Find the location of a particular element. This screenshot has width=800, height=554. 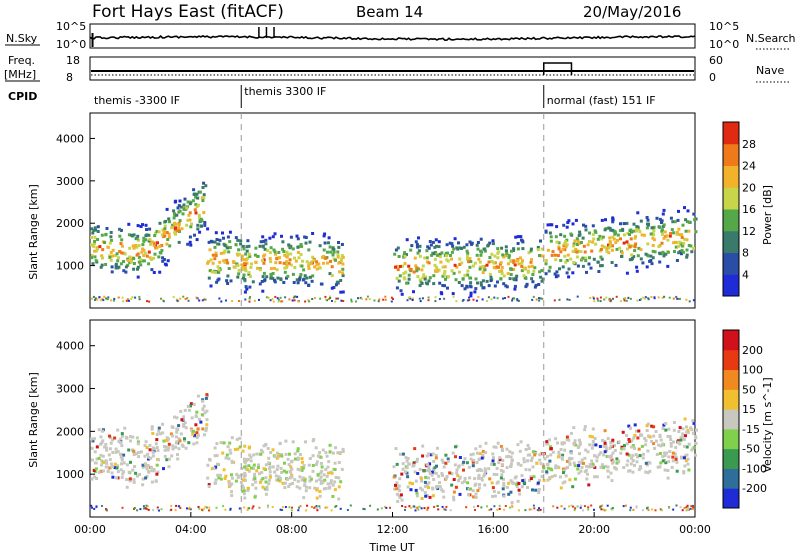

velocity-colorbar-tick-label: 50 is located at coordinates (749, 389).